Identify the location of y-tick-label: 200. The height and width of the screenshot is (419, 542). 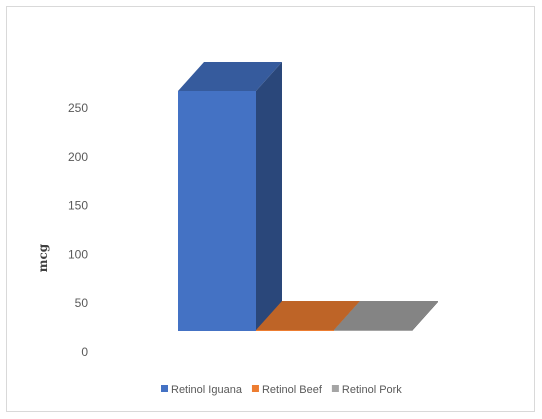
(78, 157).